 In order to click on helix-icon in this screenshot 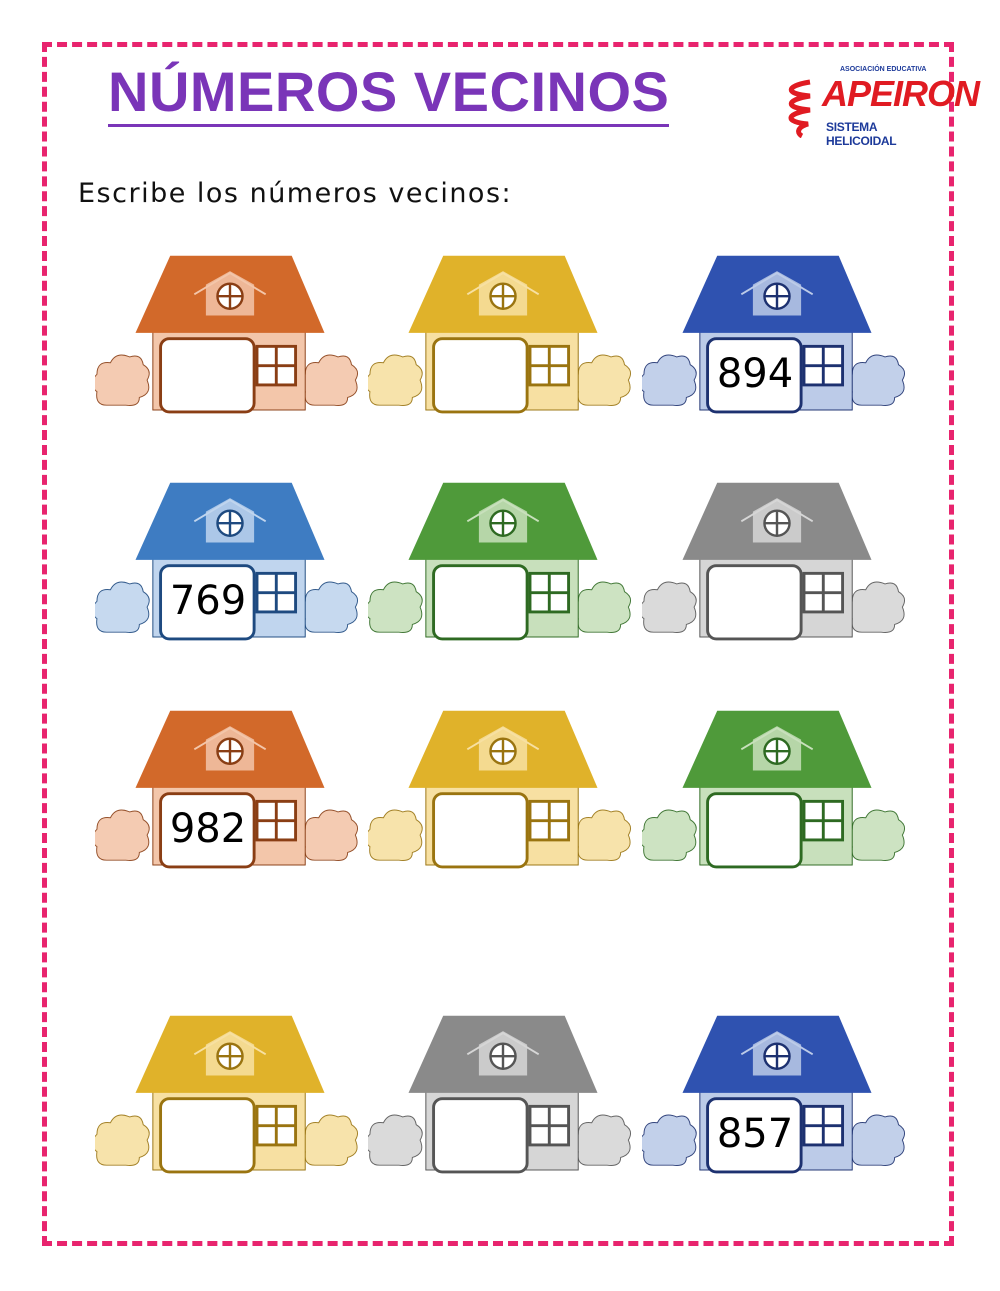, I will do `click(799, 108)`.